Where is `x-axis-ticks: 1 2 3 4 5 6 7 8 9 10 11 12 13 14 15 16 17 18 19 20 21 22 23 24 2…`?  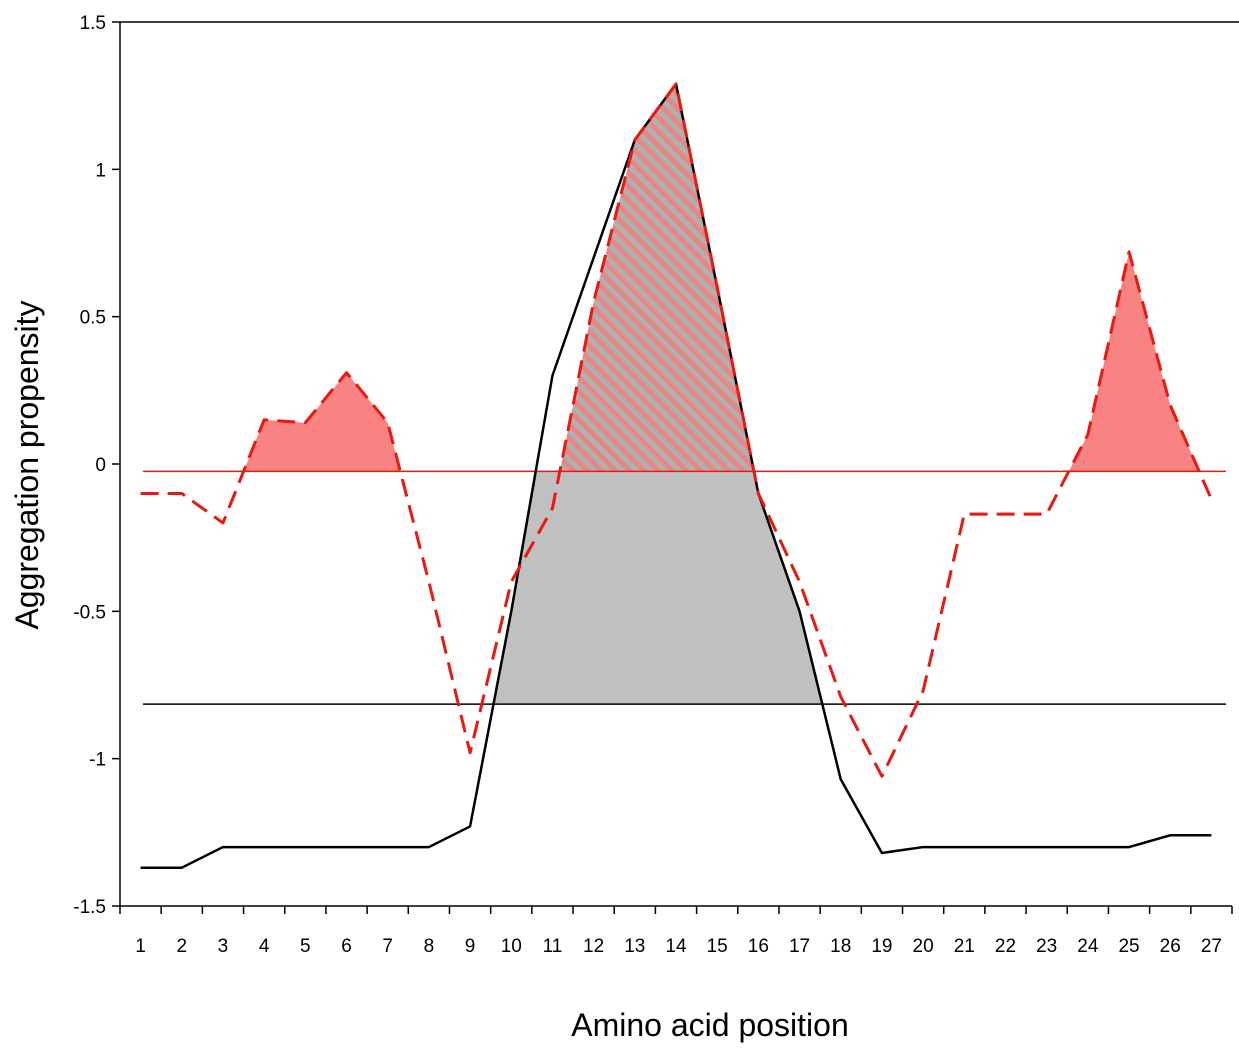
x-axis-ticks: 1 2 3 4 5 6 7 8 9 10 11 12 13 14 15 16 17 18 19 20 21 22 23 24 2… is located at coordinates (676, 931).